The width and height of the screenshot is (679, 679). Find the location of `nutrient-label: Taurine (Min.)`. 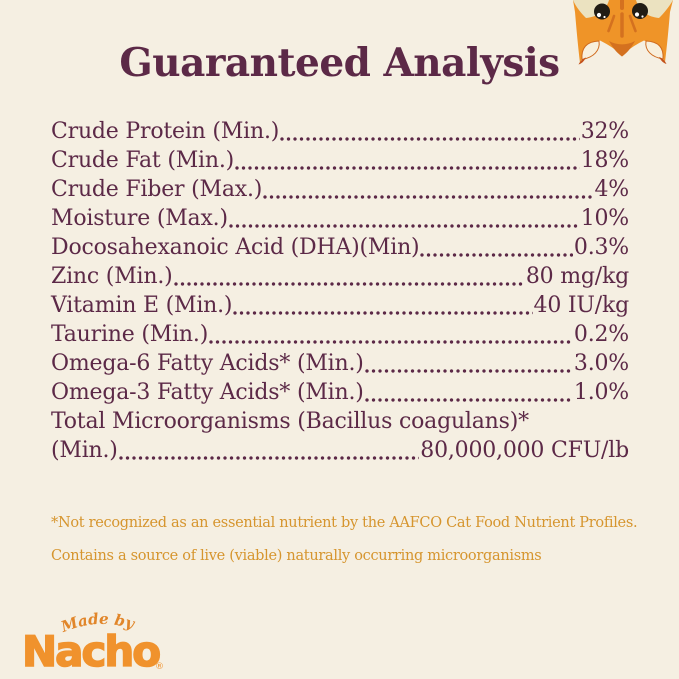

nutrient-label: Taurine (Min.) is located at coordinates (130, 334).